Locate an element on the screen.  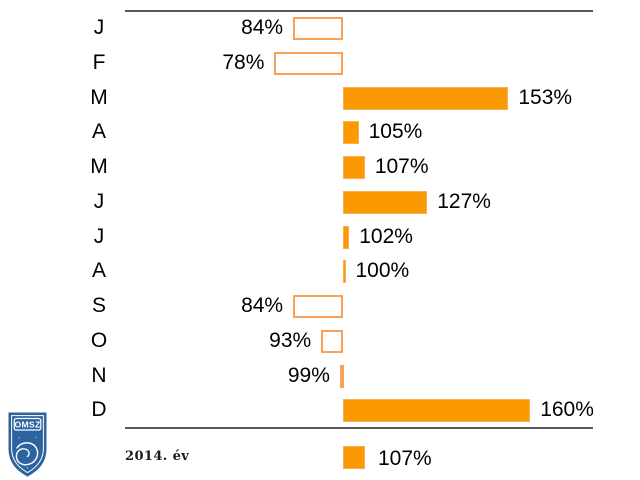
value-label: 105% is located at coordinates (395, 132).